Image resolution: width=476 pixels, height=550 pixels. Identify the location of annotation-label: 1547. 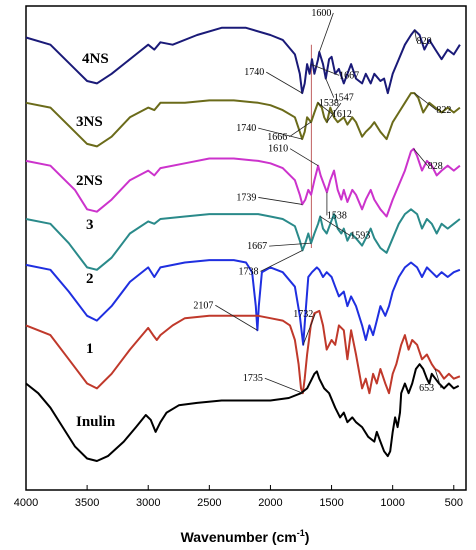
(344, 98).